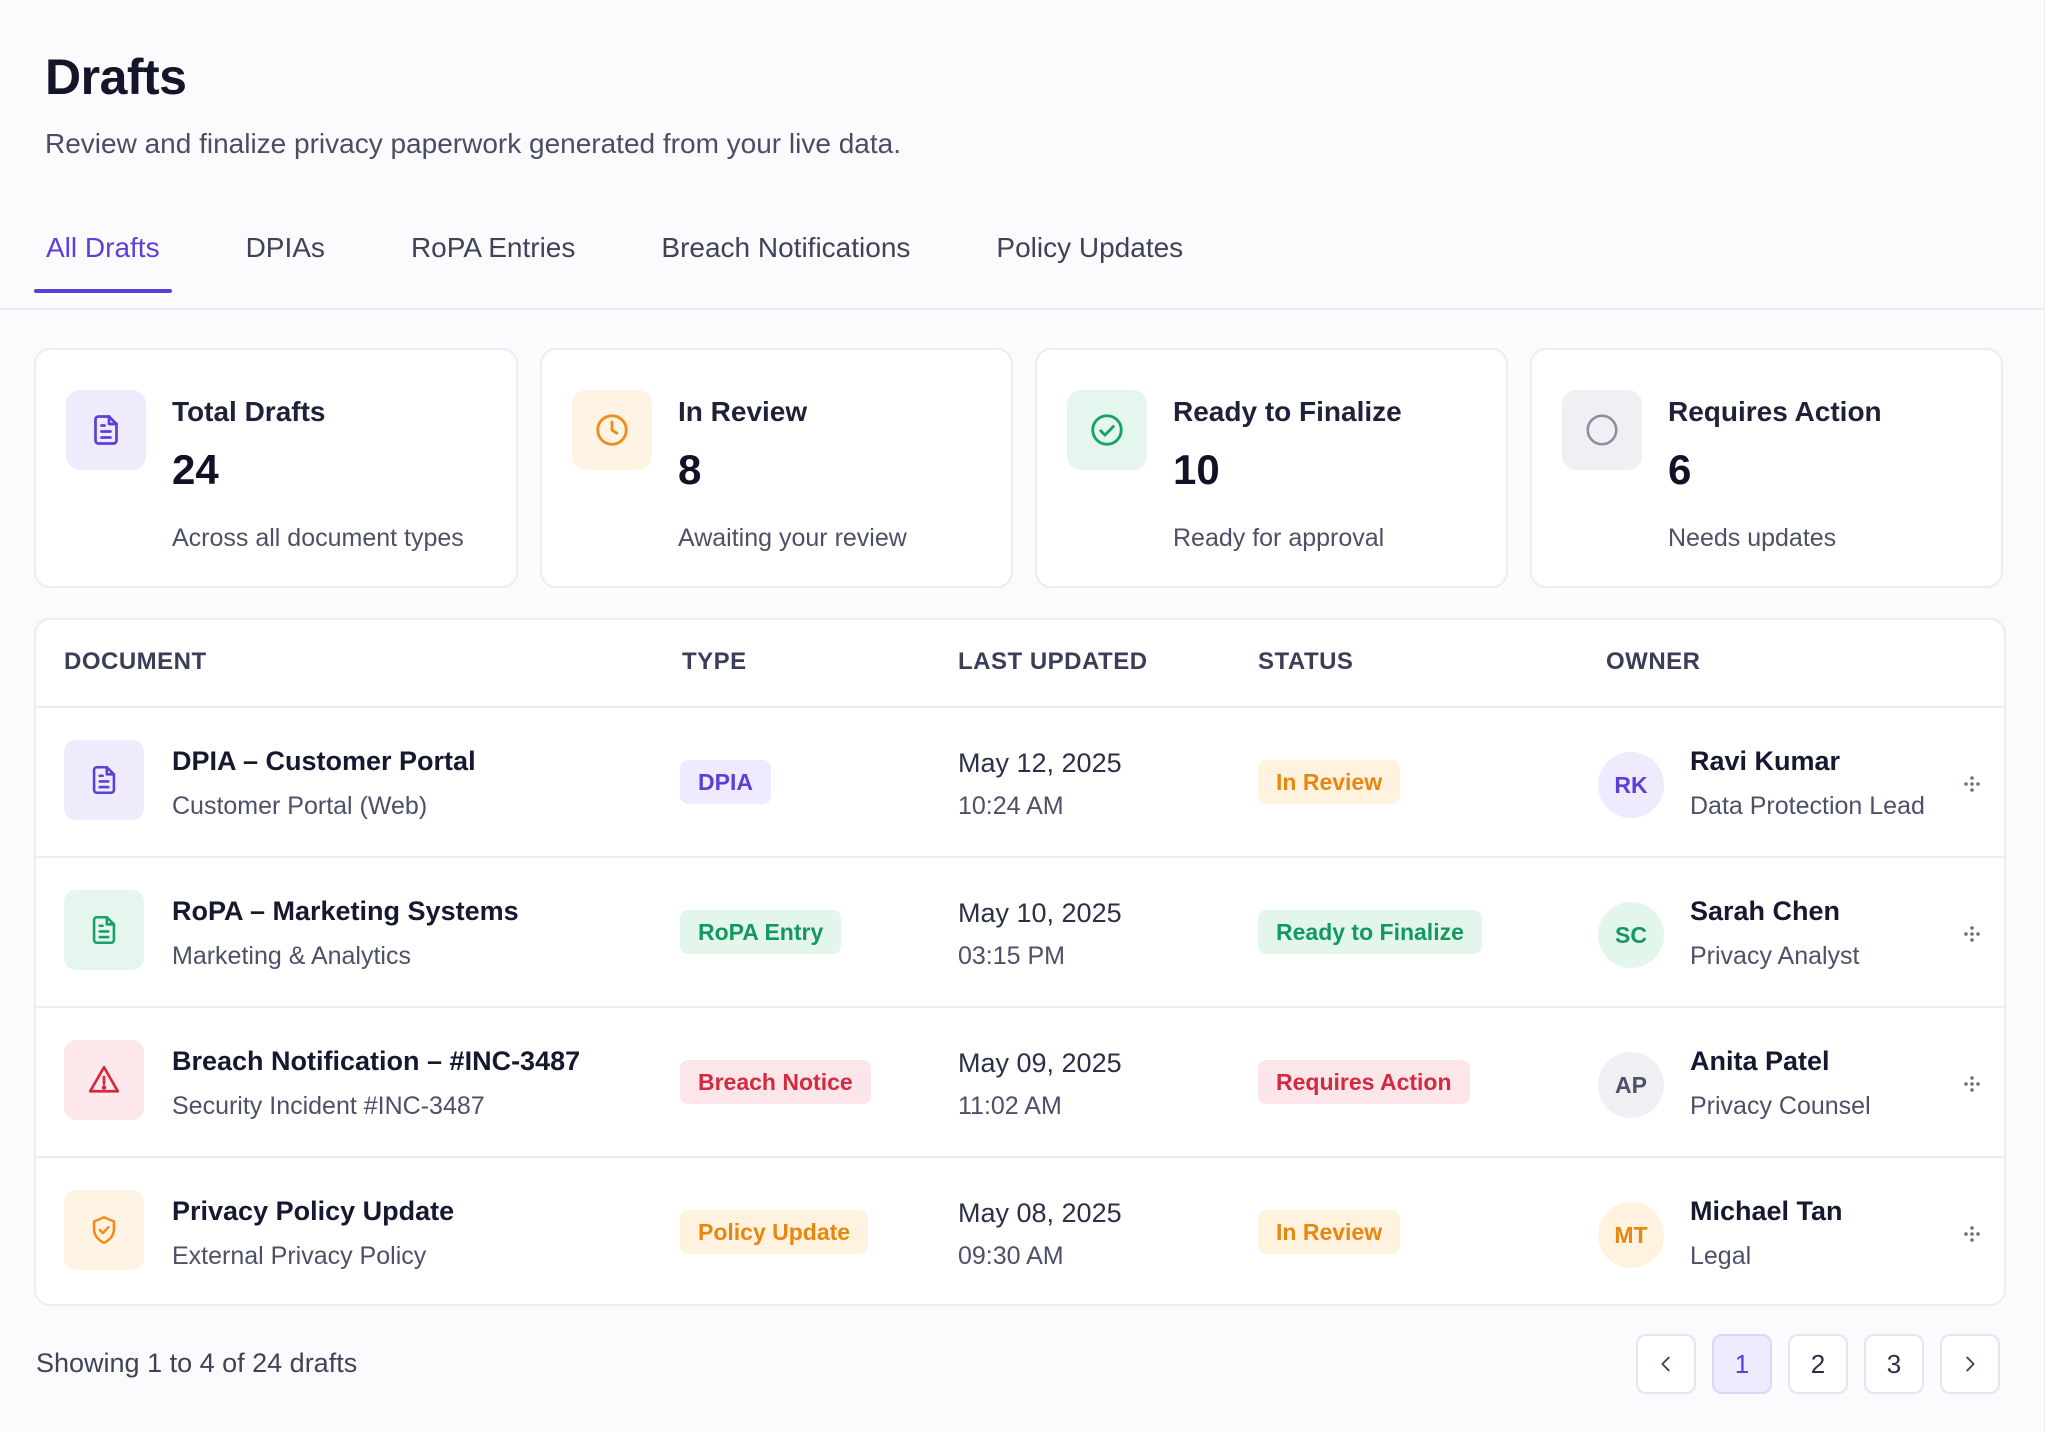 Image resolution: width=2064 pixels, height=1432 pixels. I want to click on avatar: SC, so click(1631, 935).